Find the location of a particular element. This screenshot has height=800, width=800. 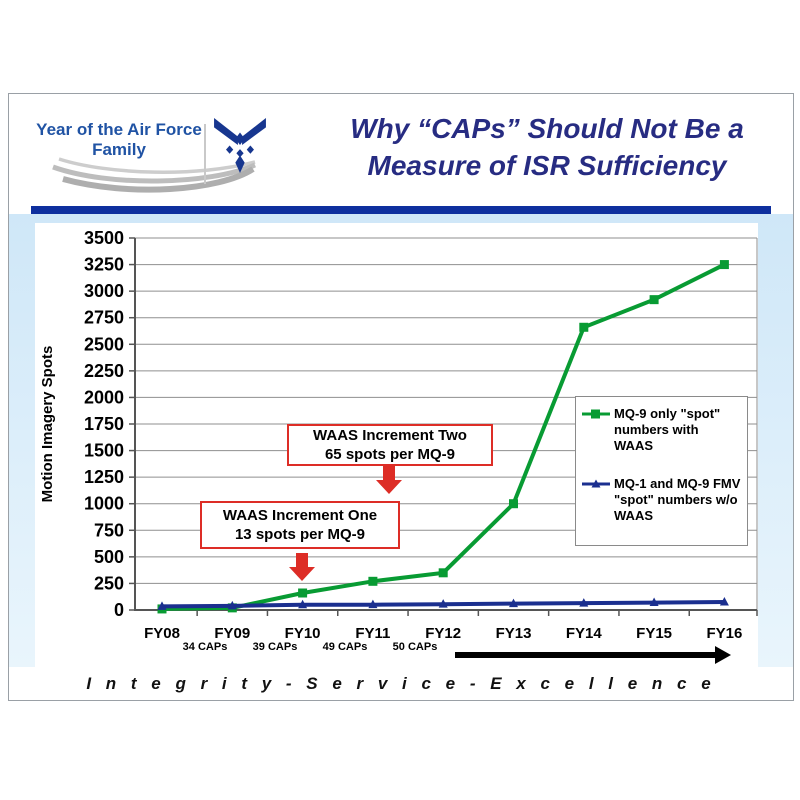

svg-text: 750 is located at coordinates (109, 530).